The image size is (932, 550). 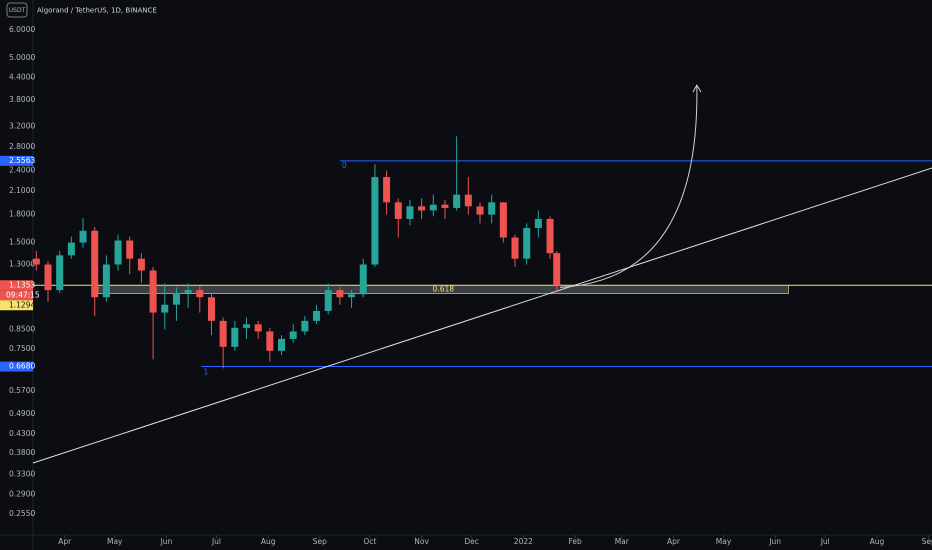 What do you see at coordinates (22, 242) in the screenshot?
I see `y-tick-label: 1.5000` at bounding box center [22, 242].